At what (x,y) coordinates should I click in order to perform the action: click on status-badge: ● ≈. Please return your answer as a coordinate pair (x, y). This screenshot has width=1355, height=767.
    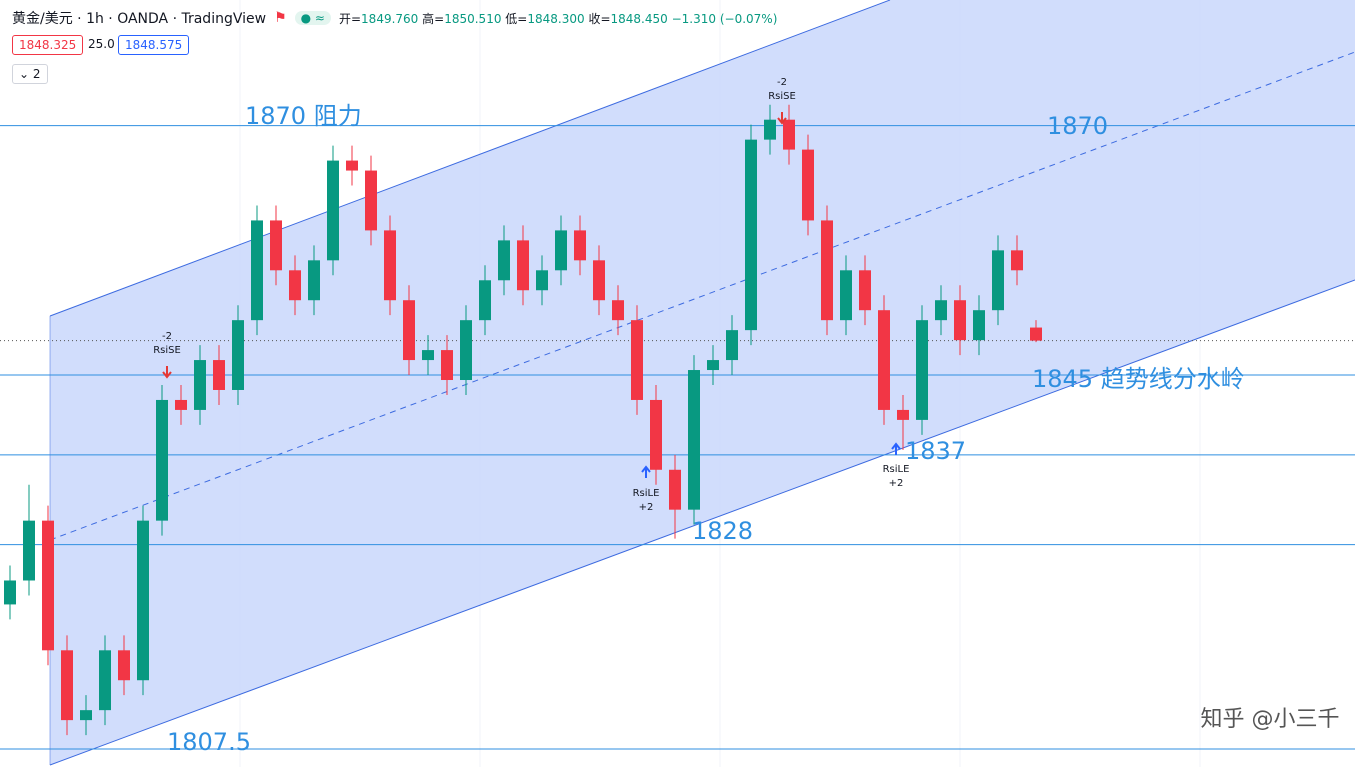
    Looking at the image, I should click on (312, 18).